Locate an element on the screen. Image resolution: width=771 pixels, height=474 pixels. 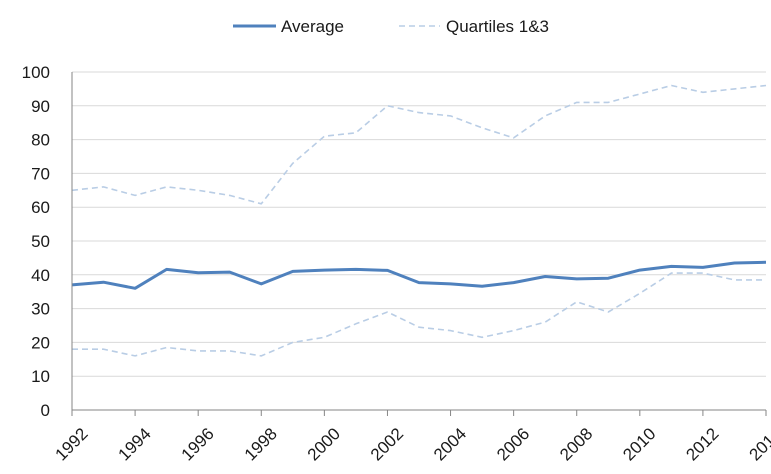
y-tick-label-0: 0 is located at coordinates (45, 410).